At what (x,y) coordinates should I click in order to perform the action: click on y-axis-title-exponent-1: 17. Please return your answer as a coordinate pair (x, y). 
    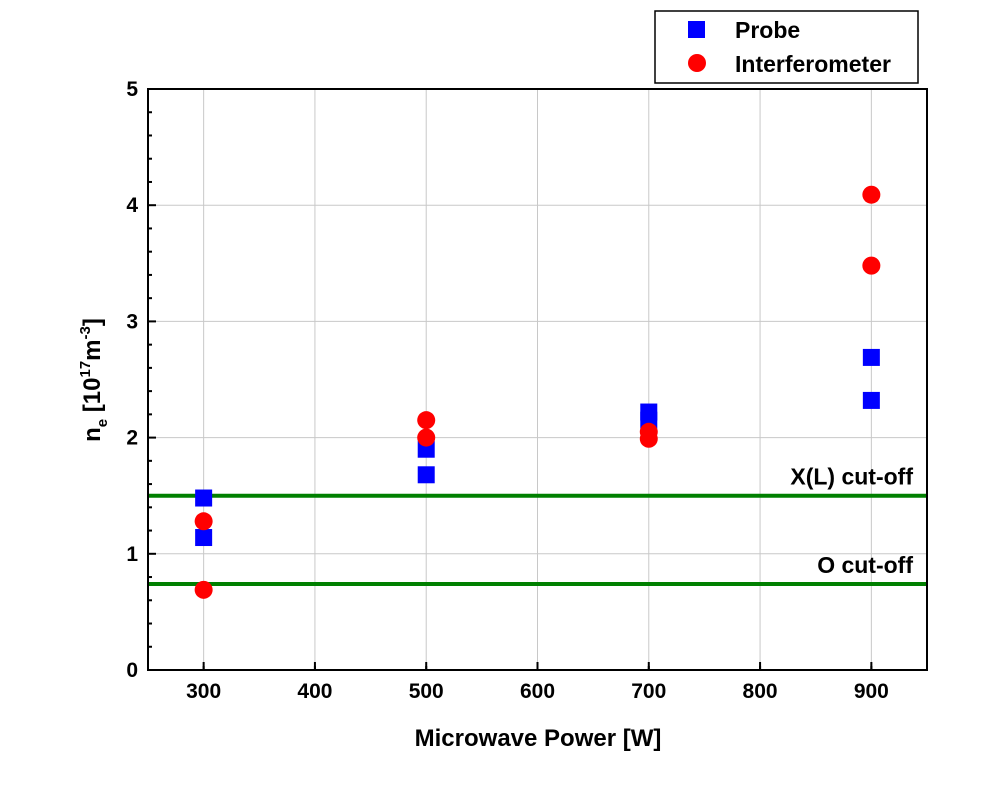
    Looking at the image, I should click on (85, 369).